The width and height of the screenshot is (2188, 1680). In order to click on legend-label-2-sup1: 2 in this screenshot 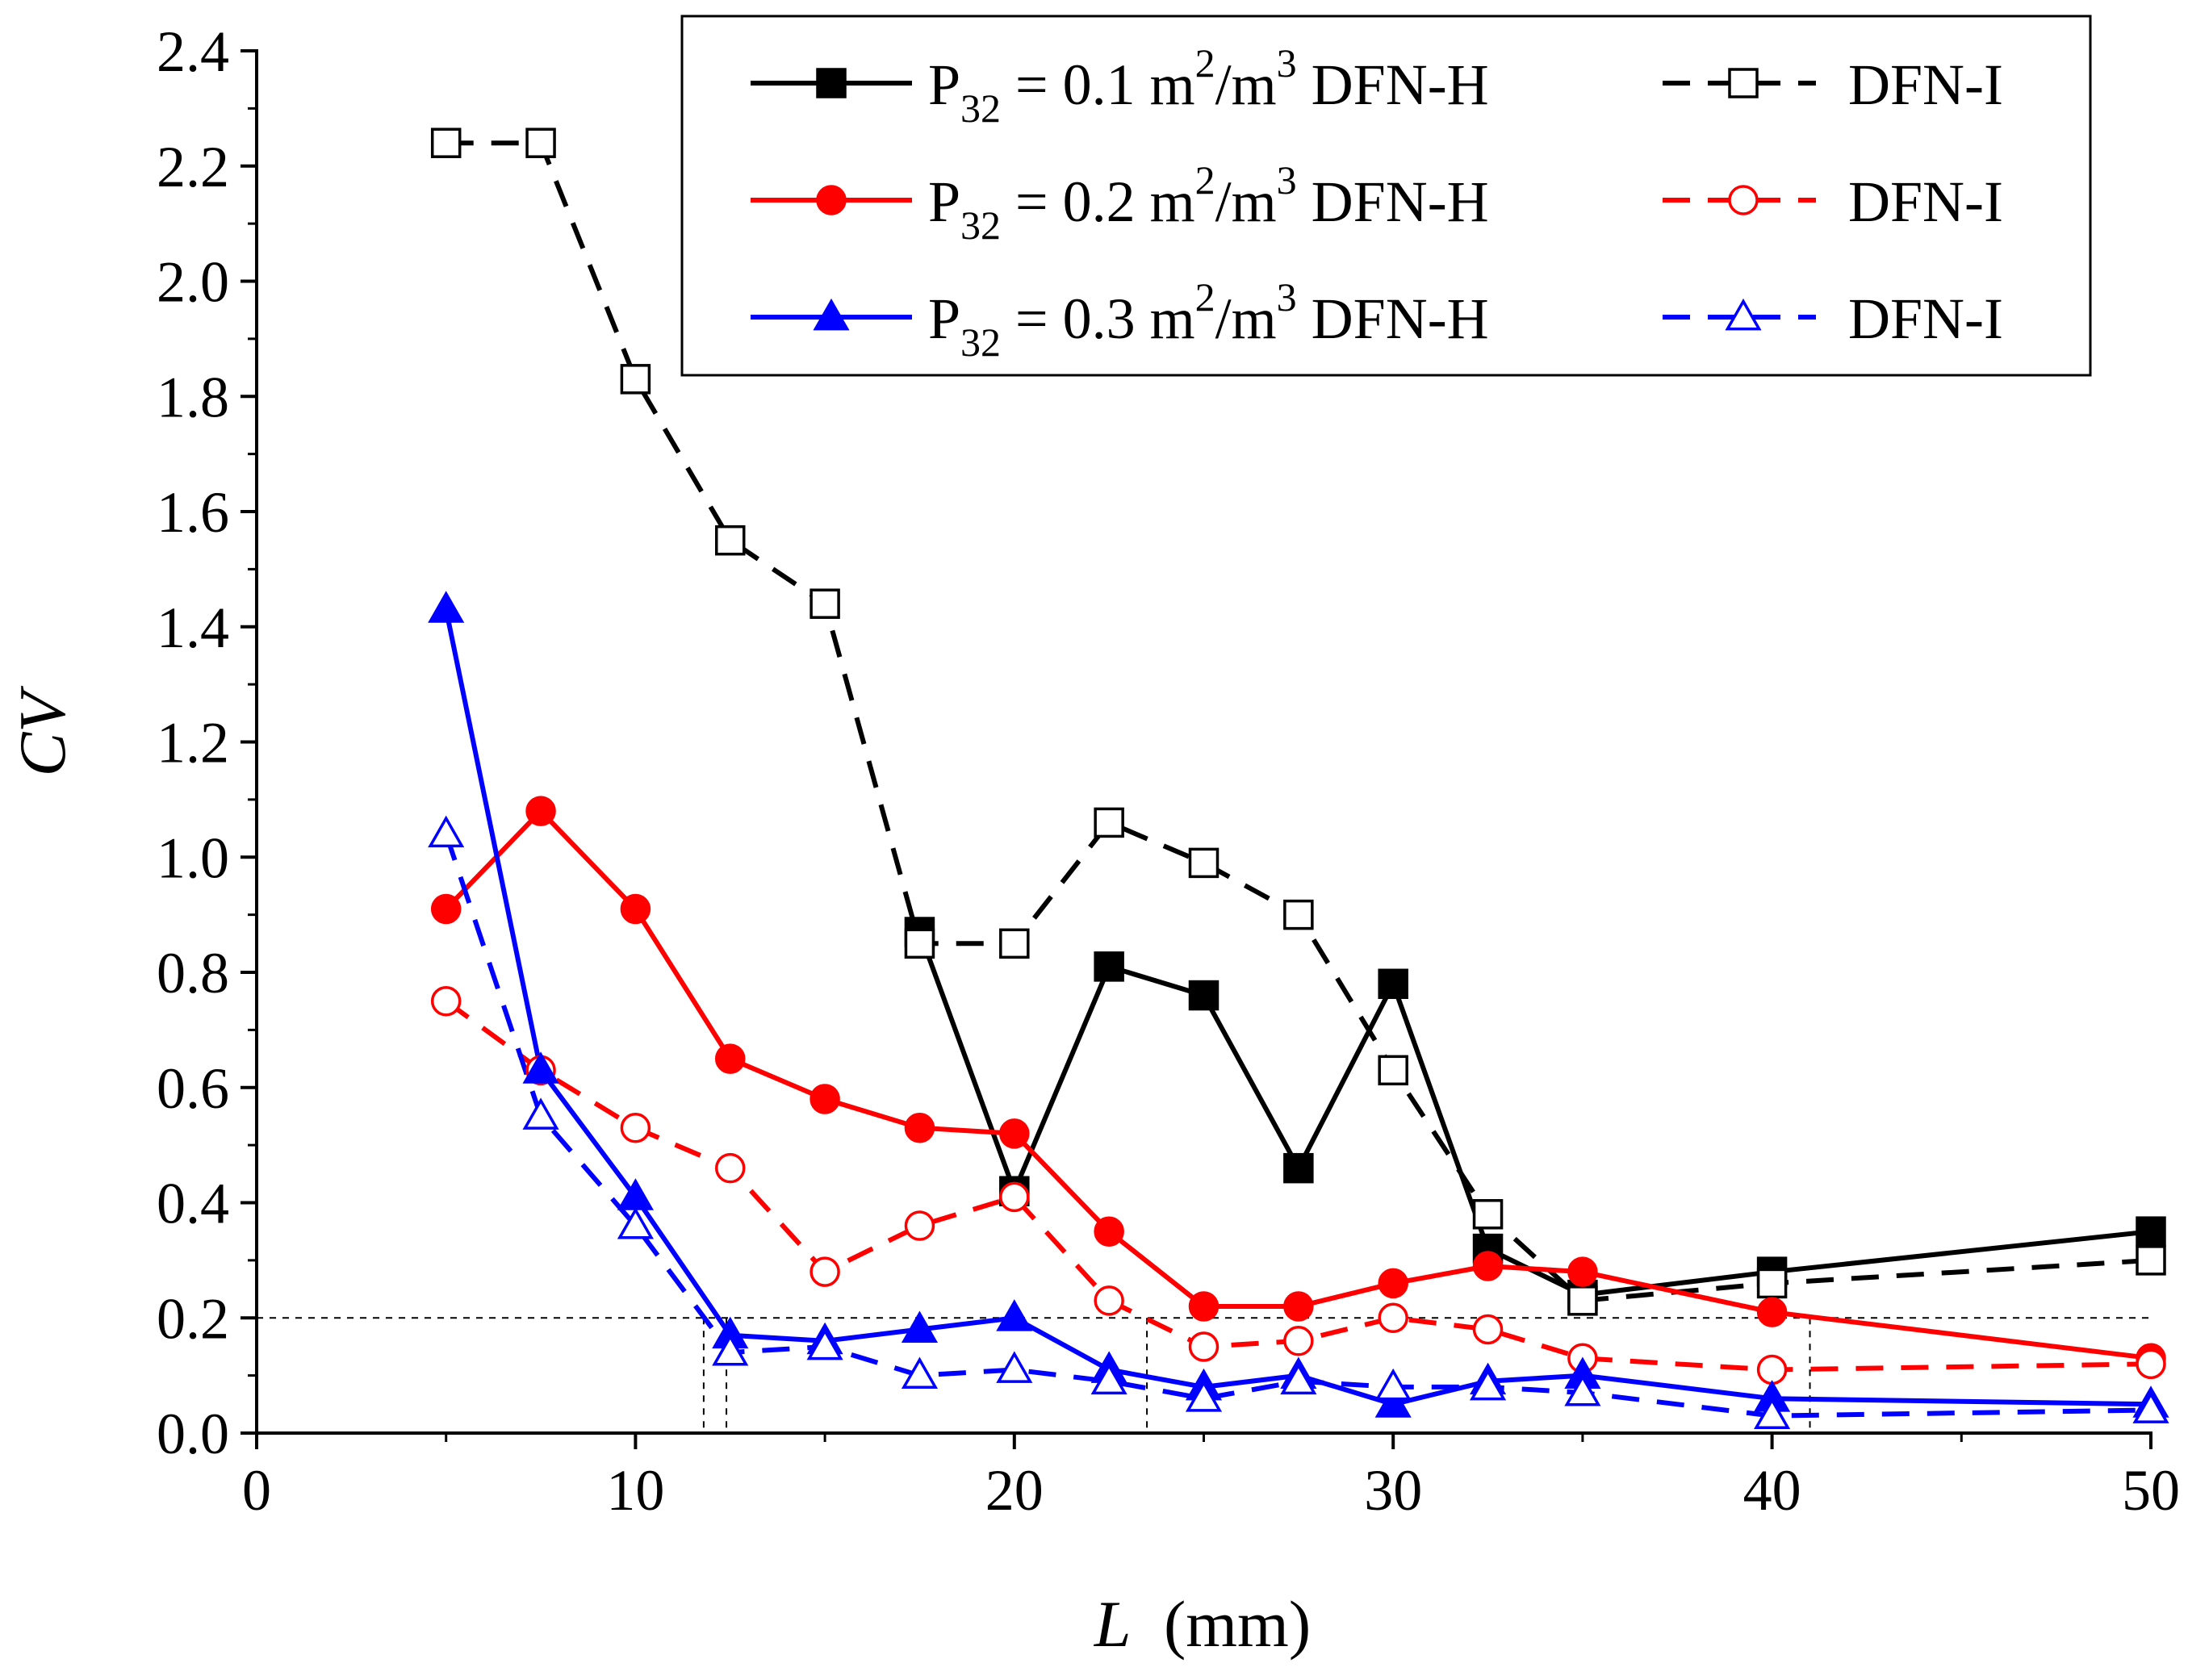, I will do `click(1205, 297)`.